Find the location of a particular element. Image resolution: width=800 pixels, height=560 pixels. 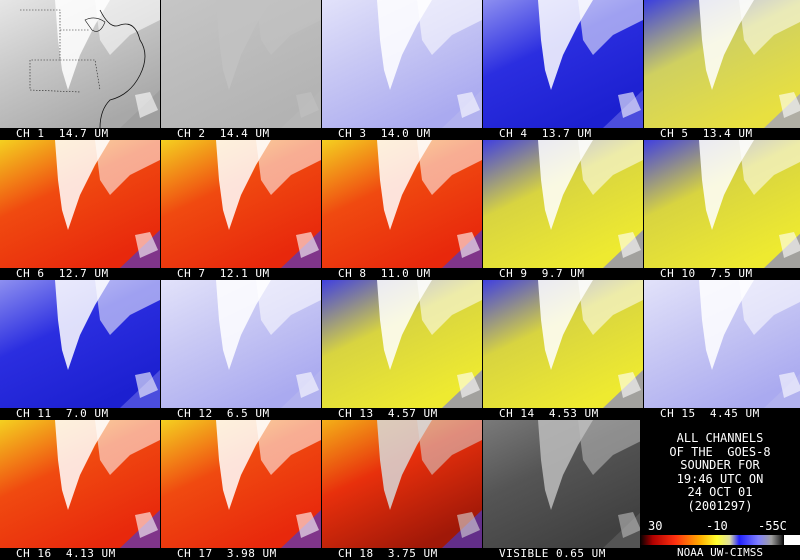

scale-label-minus55: -55C is located at coordinates (772, 526).